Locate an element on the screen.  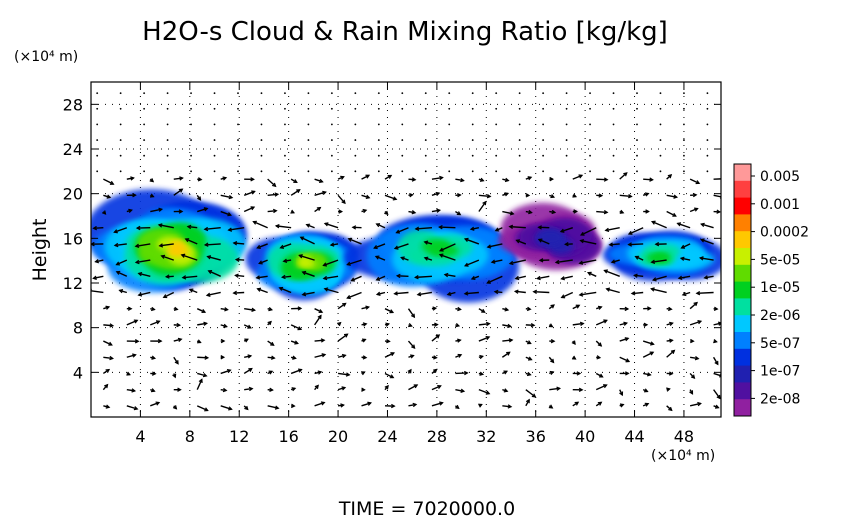
x-tick-label: 40 is located at coordinates (585, 436).